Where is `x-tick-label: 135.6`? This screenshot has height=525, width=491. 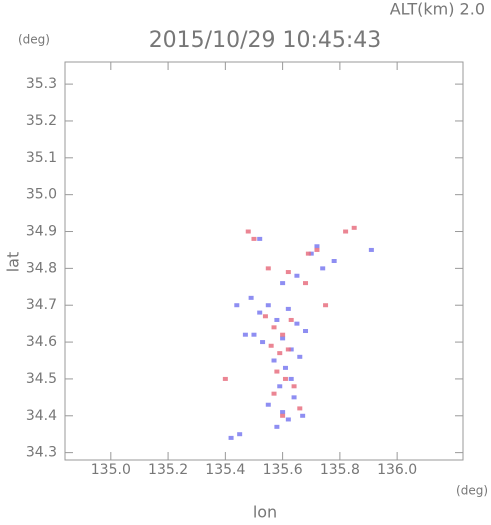
x-tick-label: 135.6 is located at coordinates (283, 470).